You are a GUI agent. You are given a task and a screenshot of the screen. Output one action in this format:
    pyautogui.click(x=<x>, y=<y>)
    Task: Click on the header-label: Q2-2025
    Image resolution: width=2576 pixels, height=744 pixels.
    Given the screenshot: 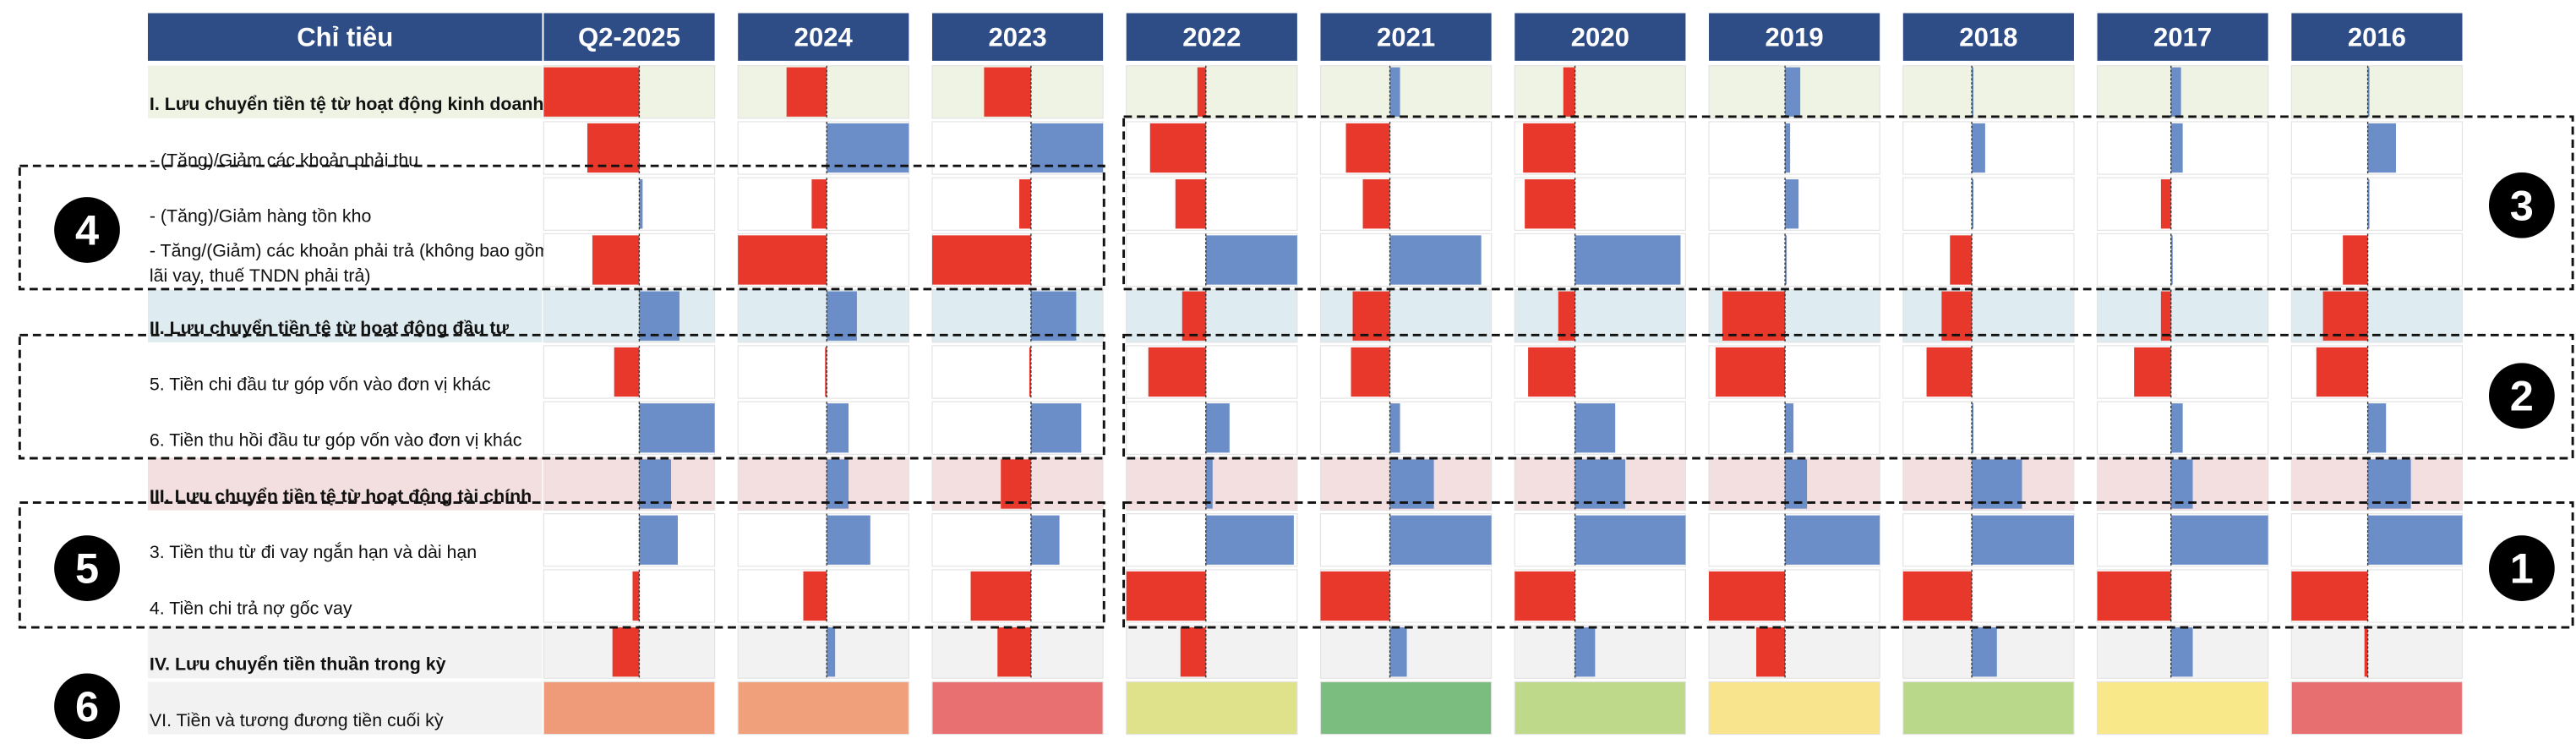 What is the action you would take?
    pyautogui.click(x=629, y=37)
    